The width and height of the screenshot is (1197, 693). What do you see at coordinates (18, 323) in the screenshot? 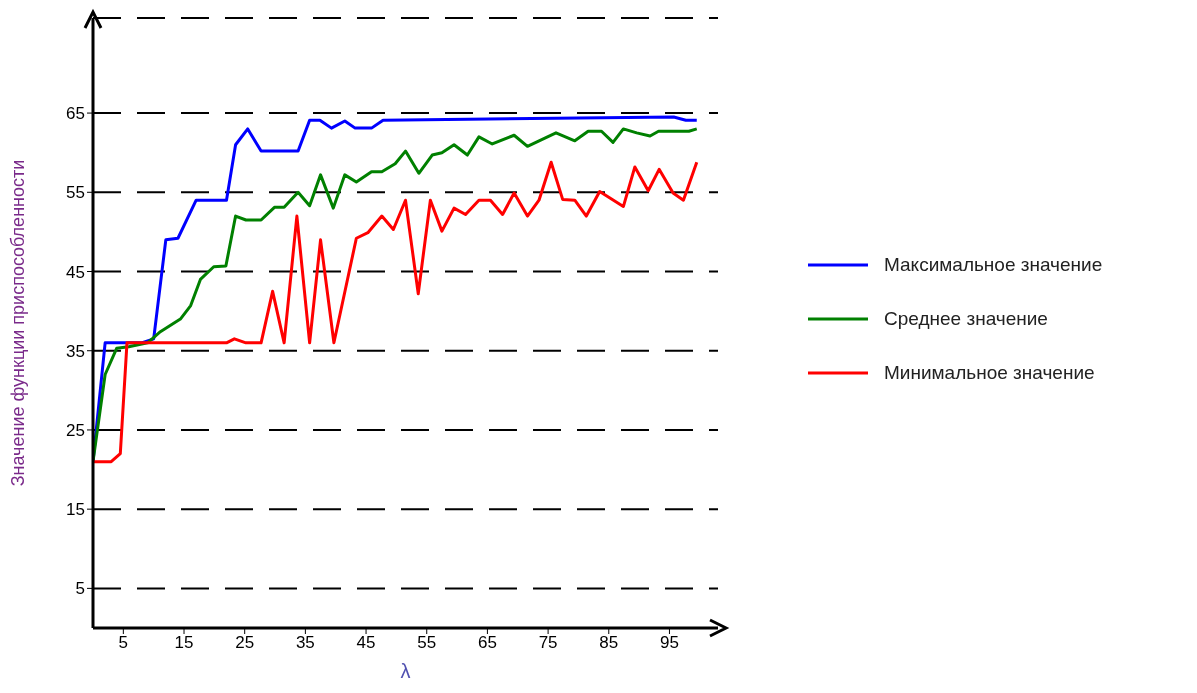
I see `y-axis-title: Значение функции приспособленности` at bounding box center [18, 323].